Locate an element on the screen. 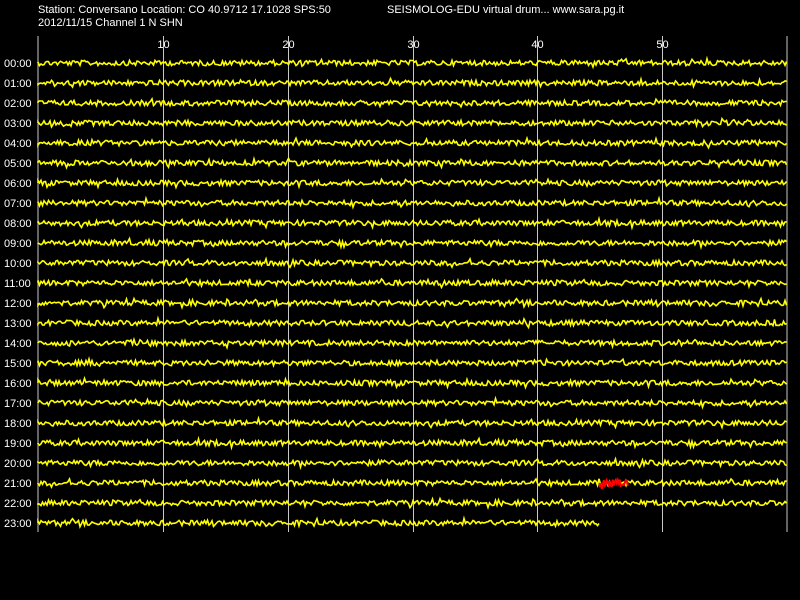  event-marker is located at coordinates (613, 483).